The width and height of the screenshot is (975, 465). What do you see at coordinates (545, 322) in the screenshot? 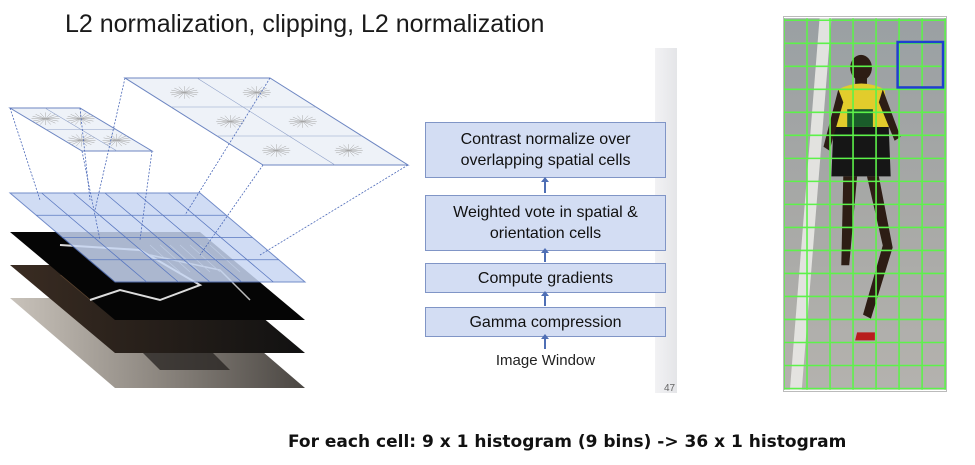
I see `step-gamma-compression: Gamma compression` at bounding box center [545, 322].